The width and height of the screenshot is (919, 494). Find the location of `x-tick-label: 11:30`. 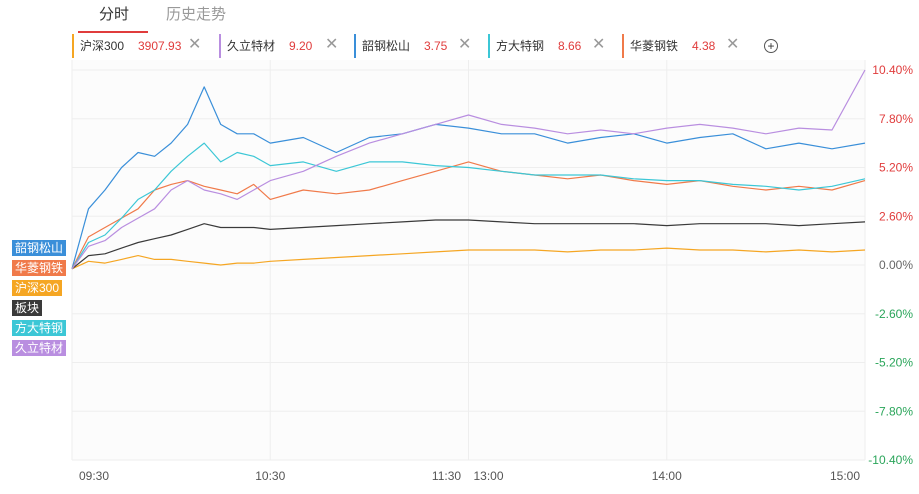

x-tick-label: 11:30 is located at coordinates (446, 476).